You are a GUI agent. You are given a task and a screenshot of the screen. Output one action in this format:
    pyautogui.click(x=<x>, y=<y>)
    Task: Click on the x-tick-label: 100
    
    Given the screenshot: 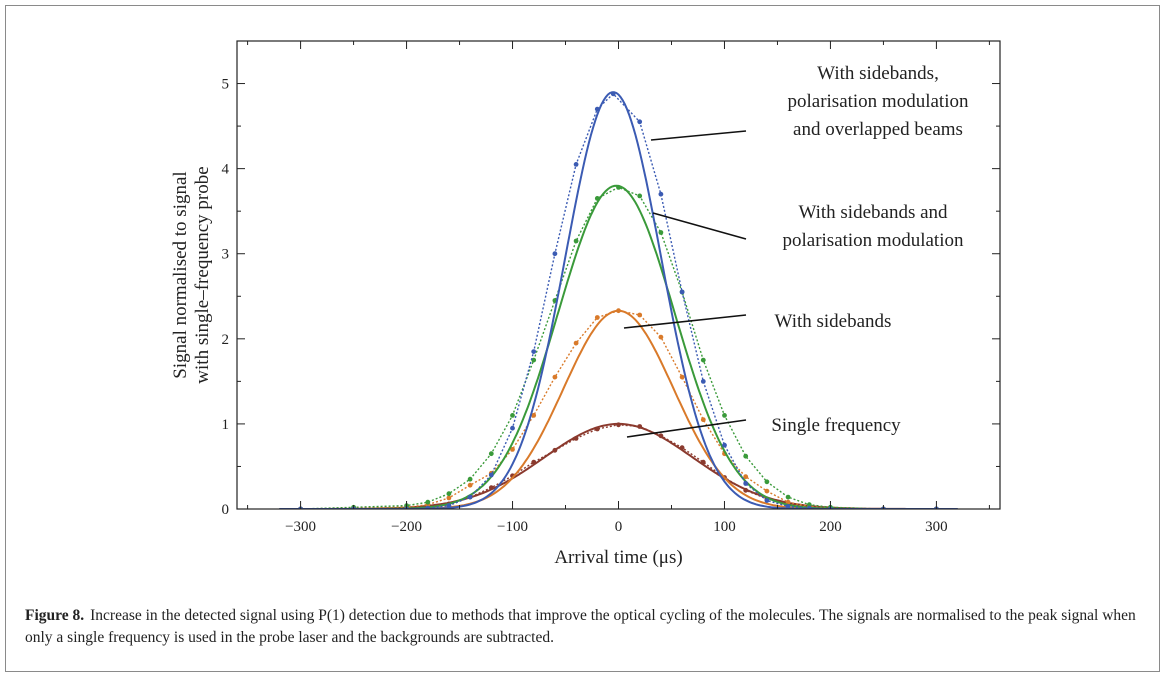 What is the action you would take?
    pyautogui.click(x=724, y=527)
    